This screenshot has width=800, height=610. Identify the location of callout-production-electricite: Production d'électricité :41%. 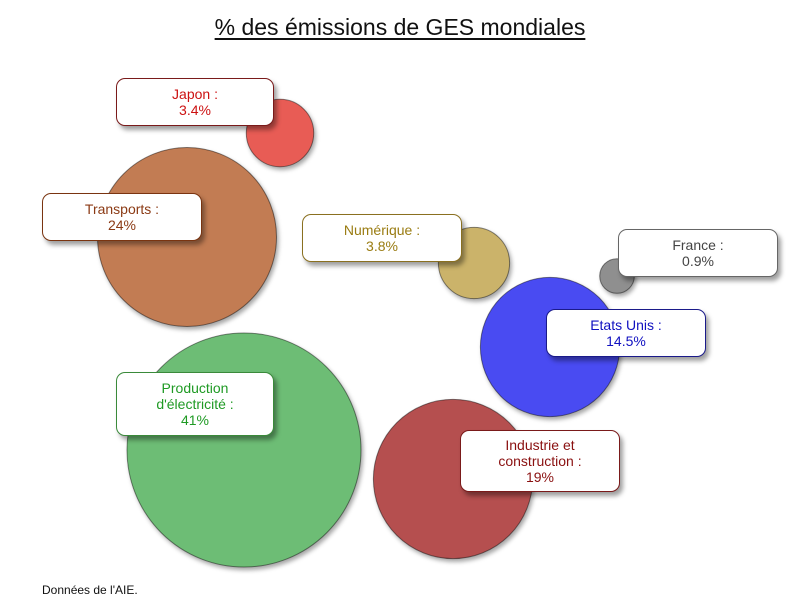
(195, 404).